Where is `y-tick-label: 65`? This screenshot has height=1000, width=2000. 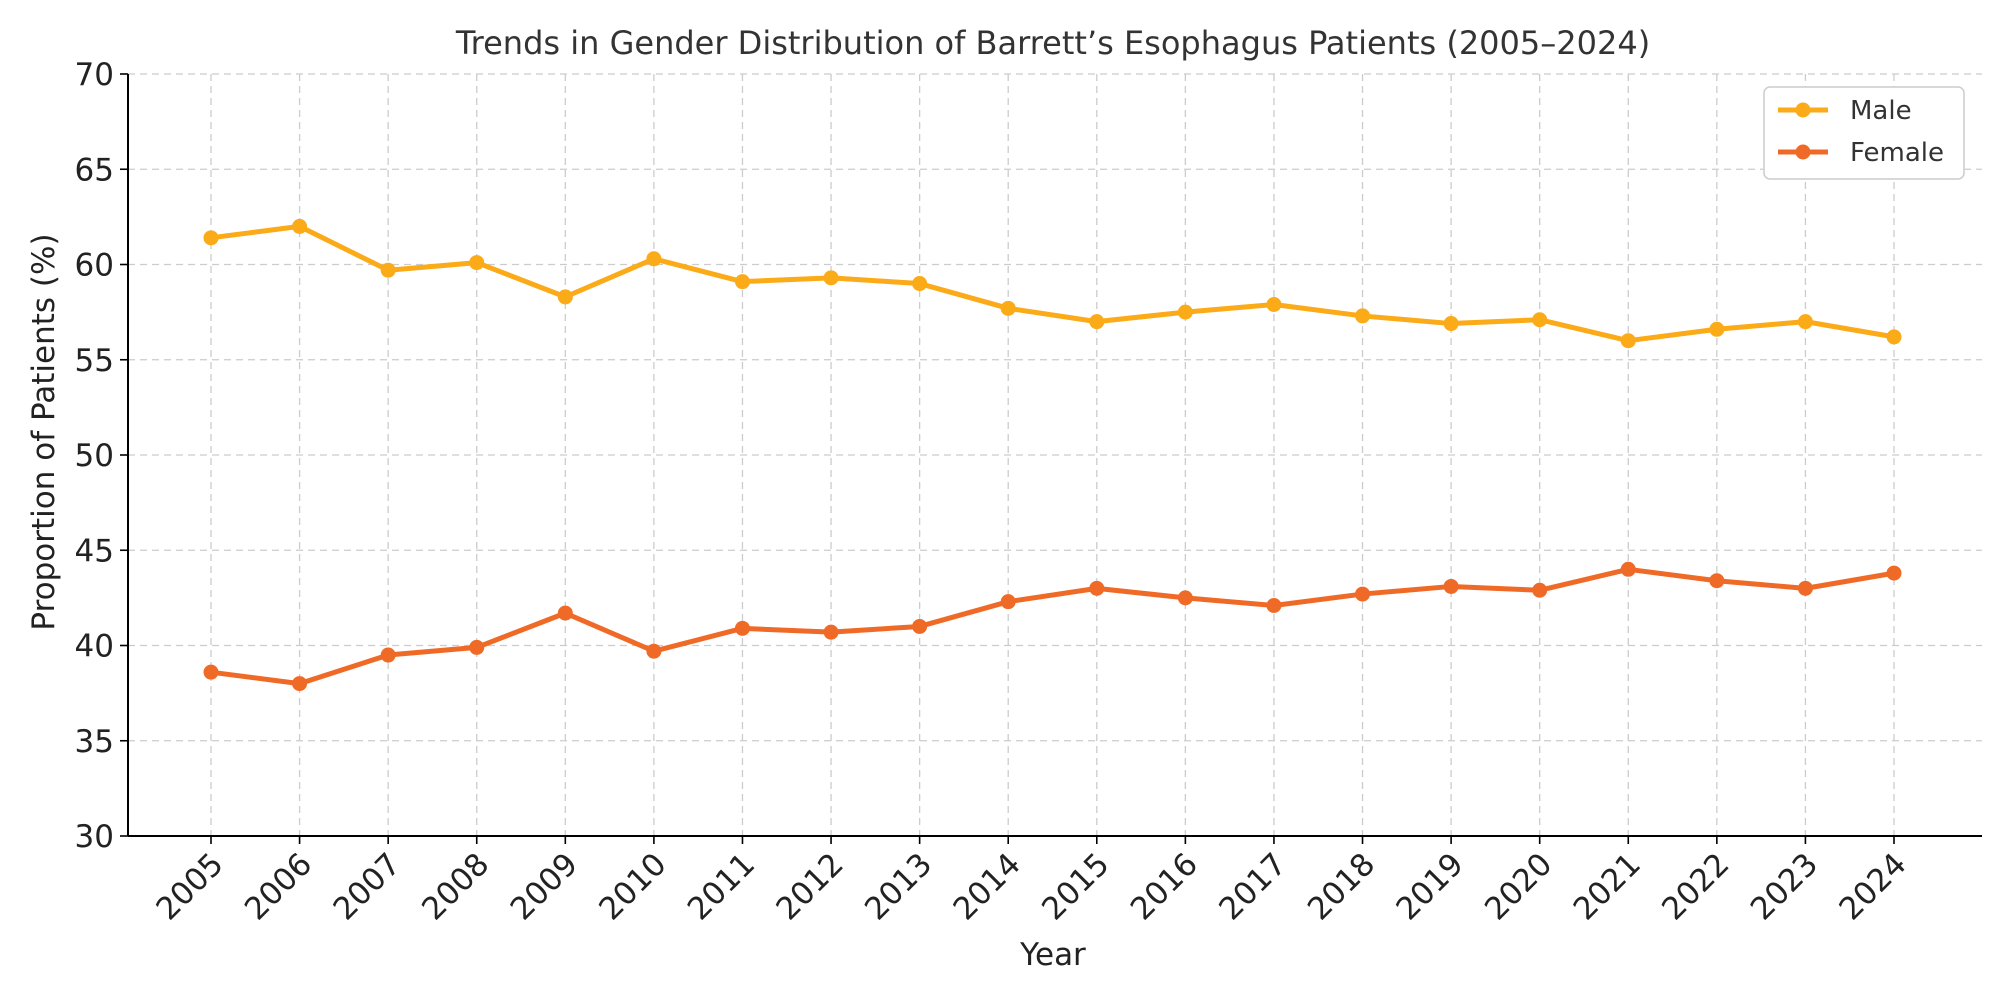 y-tick-label: 65 is located at coordinates (94, 170).